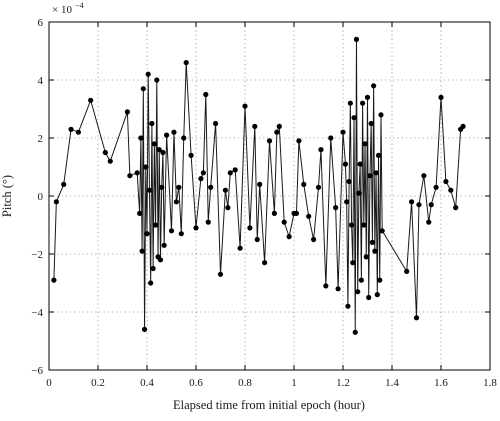 This screenshot has height=421, width=500. What do you see at coordinates (62, 10) in the screenshot?
I see `y-axis-multiplier-base: × 10` at bounding box center [62, 10].